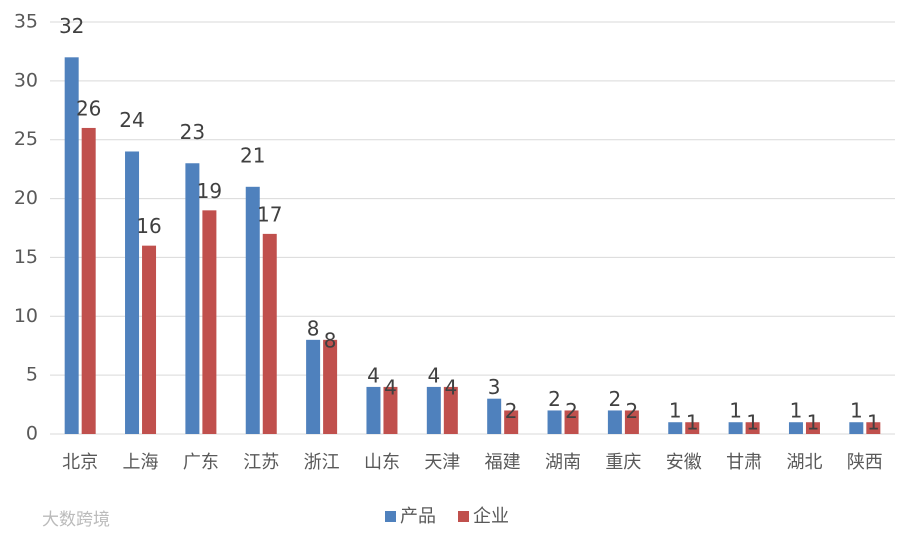 The height and width of the screenshot is (542, 900). Describe the element at coordinates (503, 462) in the screenshot. I see `x-tick-label: 福建` at that location.